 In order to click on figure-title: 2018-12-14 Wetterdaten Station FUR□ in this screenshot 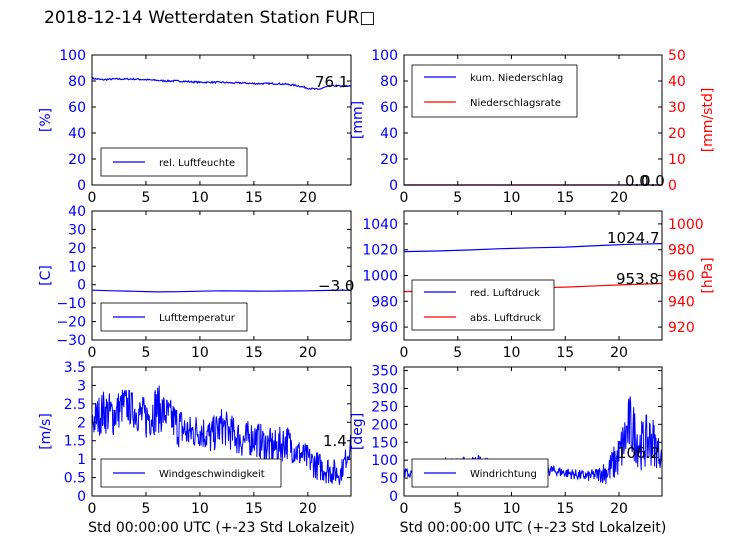, I will do `click(210, 18)`.